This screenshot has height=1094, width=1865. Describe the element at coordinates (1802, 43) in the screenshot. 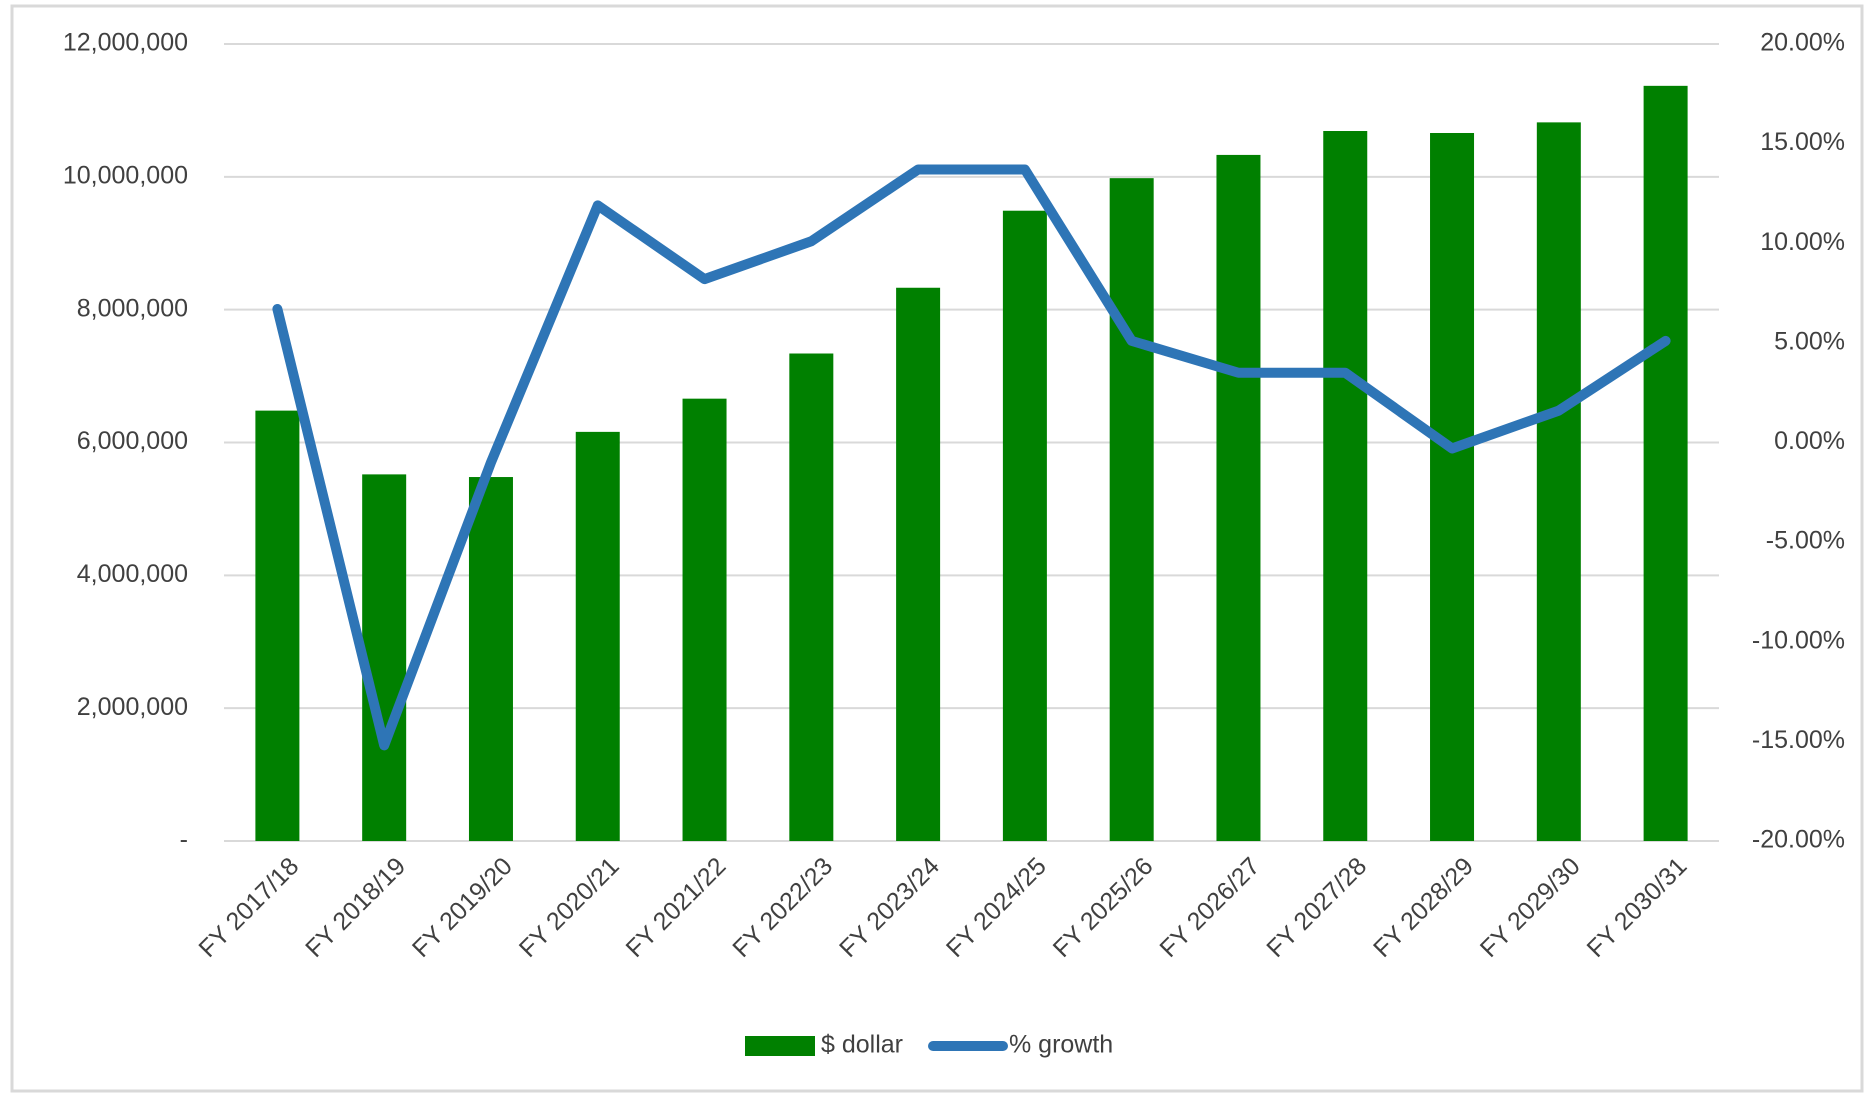

I see `y2-tick-label: 20.00%` at that location.